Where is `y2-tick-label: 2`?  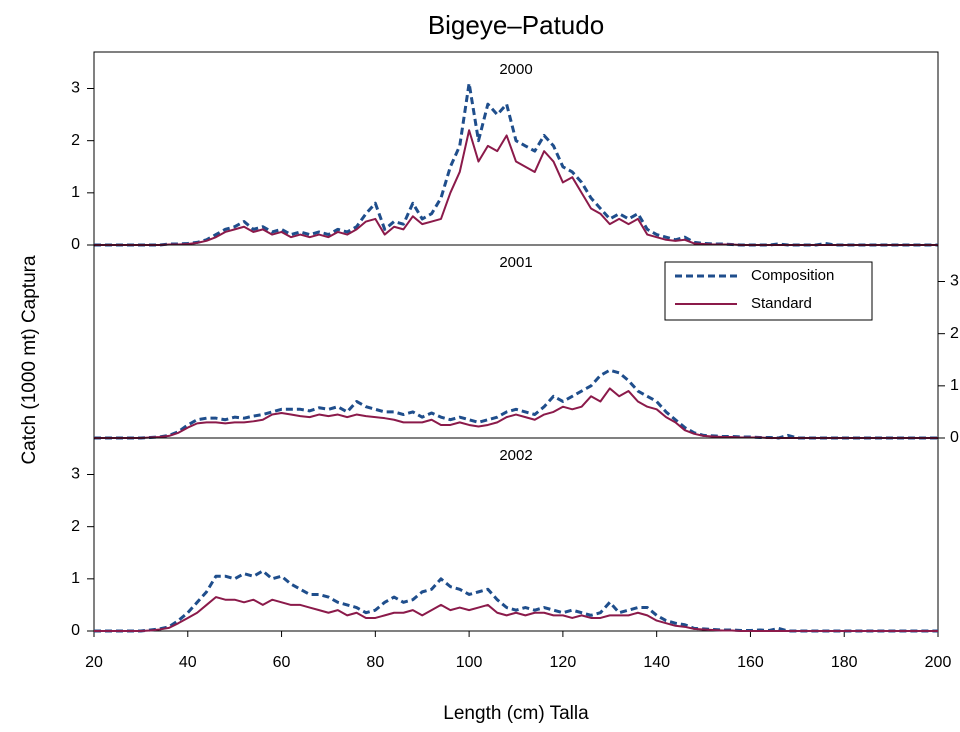 y2-tick-label: 2 is located at coordinates (954, 333).